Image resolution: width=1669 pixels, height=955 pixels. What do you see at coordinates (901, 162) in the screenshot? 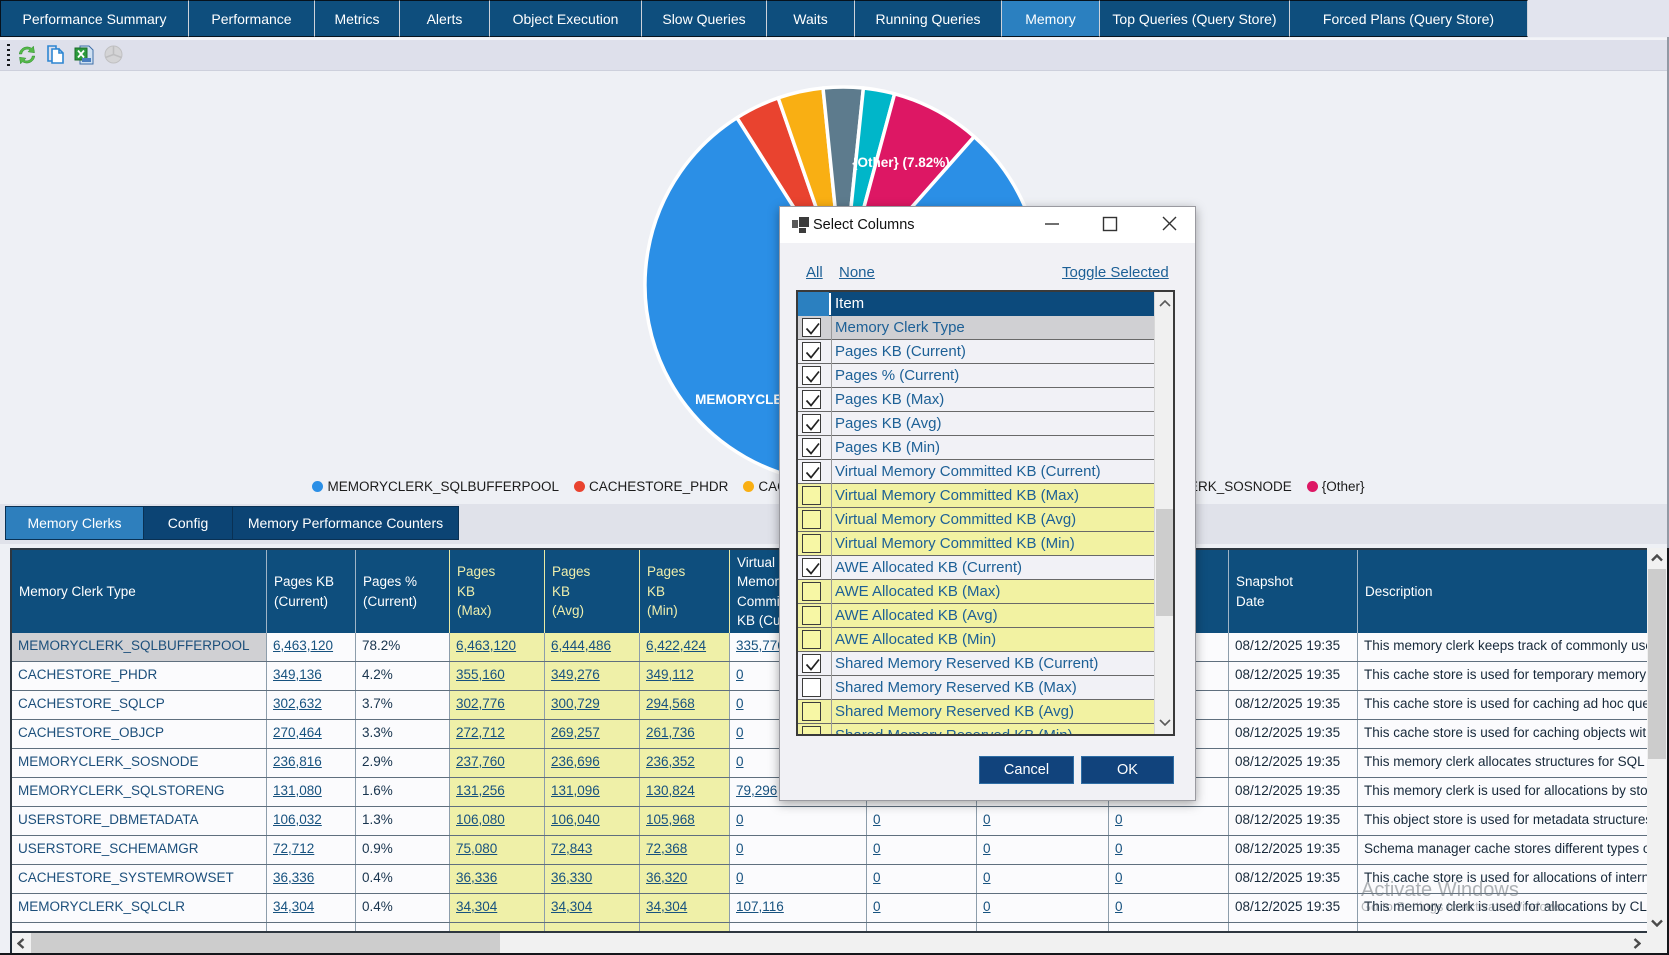
I see `svg-text: {Other} (7.82%)` at bounding box center [901, 162].